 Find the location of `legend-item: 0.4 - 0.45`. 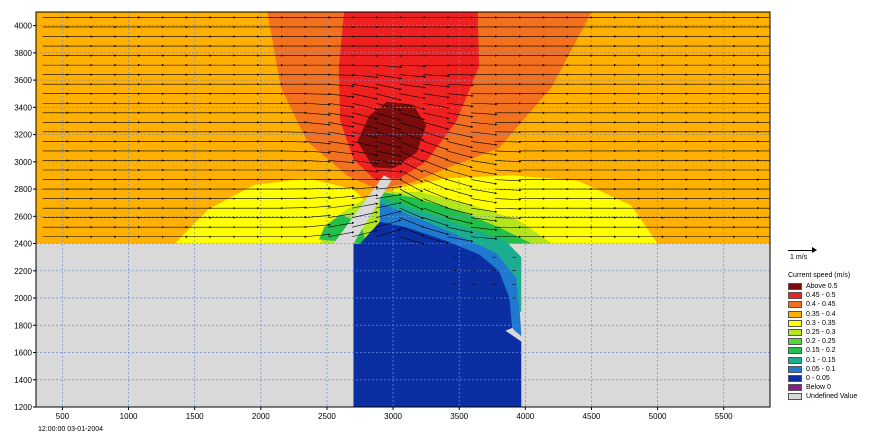

legend-item: 0.4 - 0.45 is located at coordinates (830, 304).